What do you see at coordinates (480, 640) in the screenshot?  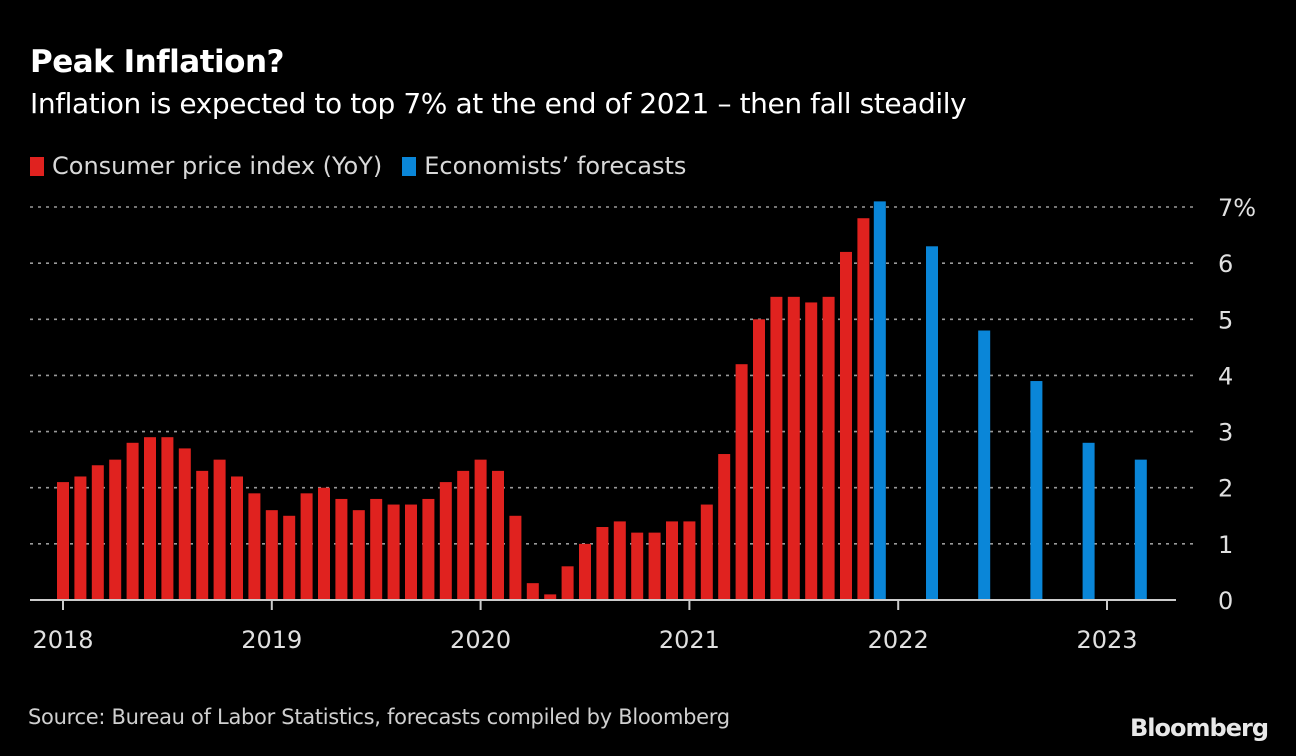 I see `x-tick-label: 2020` at bounding box center [480, 640].